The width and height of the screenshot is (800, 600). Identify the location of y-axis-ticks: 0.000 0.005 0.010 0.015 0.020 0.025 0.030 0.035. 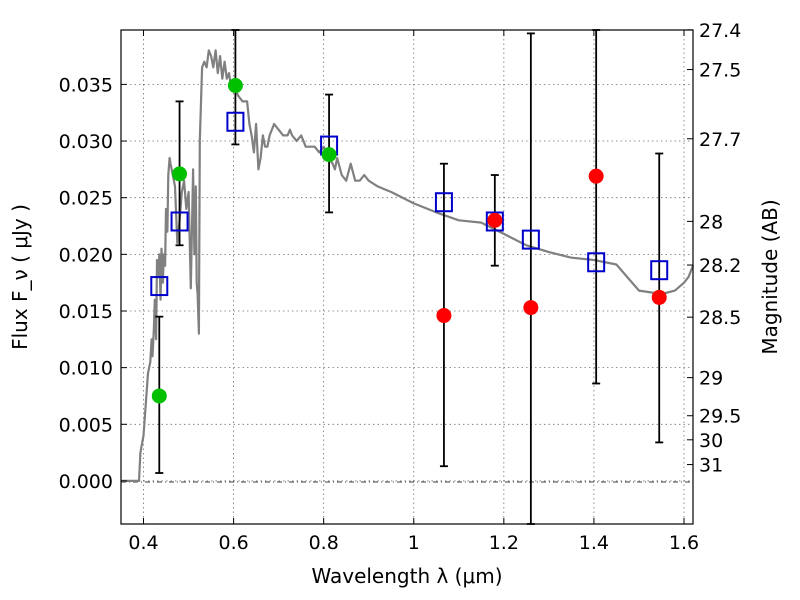
(93, 283).